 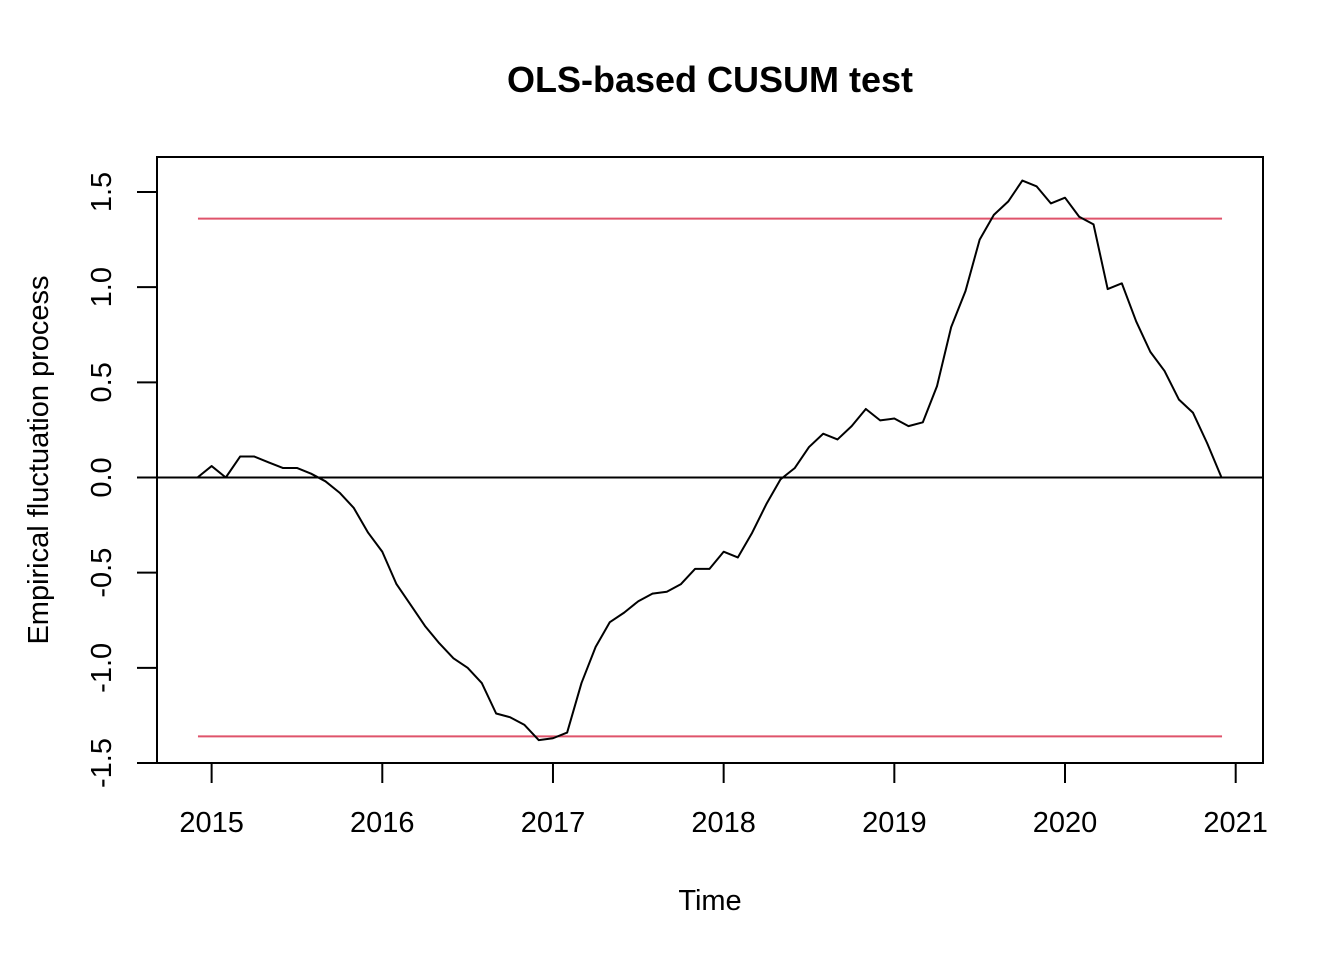 What do you see at coordinates (553, 823) in the screenshot?
I see `x-tick-label: 2017` at bounding box center [553, 823].